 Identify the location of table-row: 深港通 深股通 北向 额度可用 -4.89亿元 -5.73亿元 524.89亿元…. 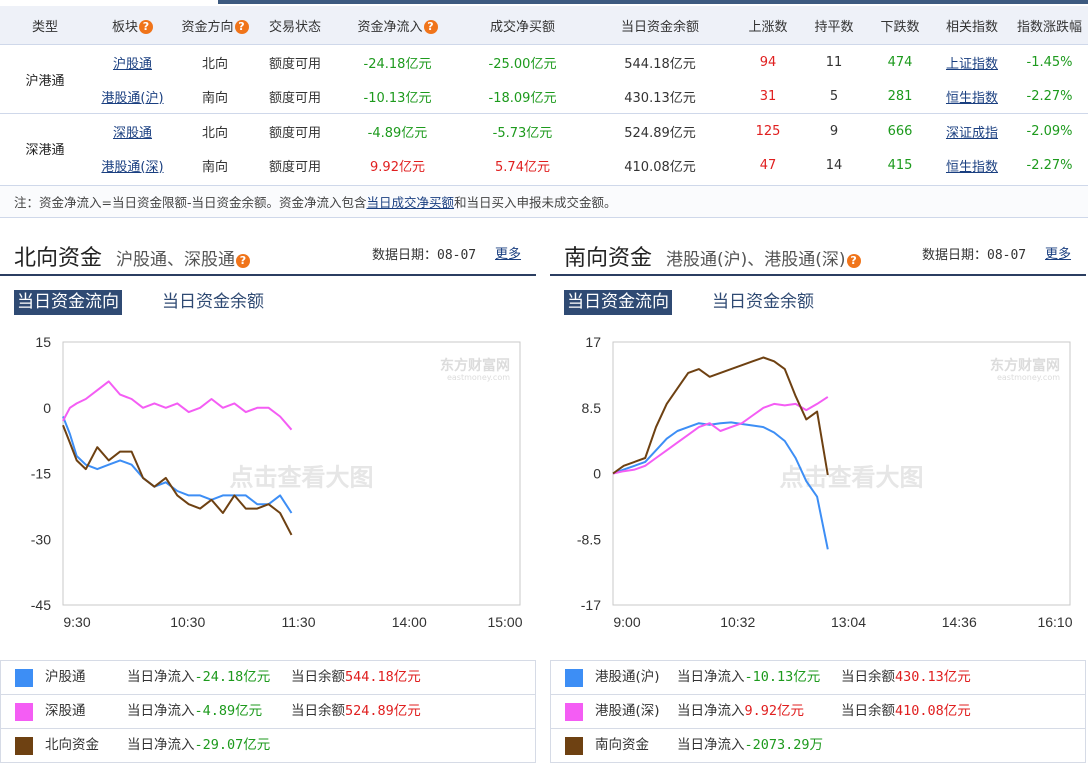
(544, 147).